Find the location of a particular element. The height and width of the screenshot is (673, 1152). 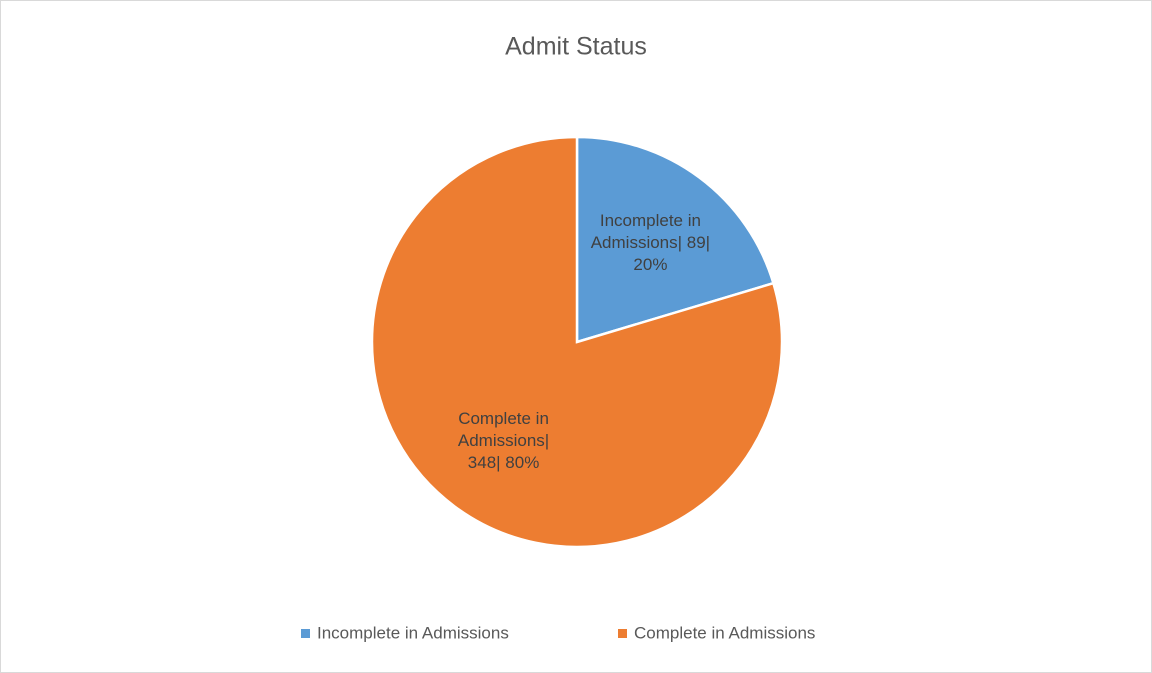

pie-slice is located at coordinates (675, 239).